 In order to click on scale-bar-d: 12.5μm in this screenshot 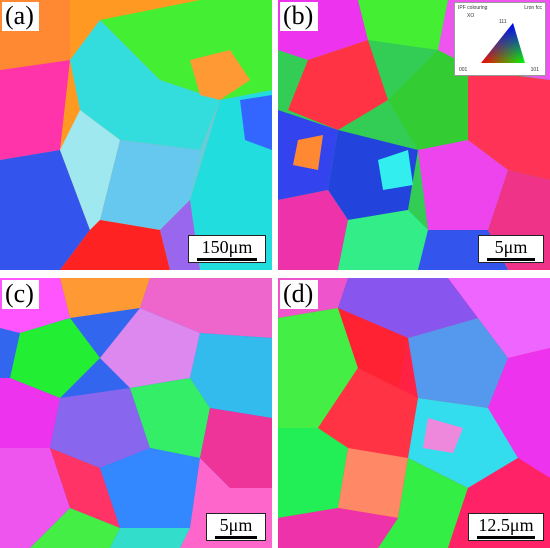, I will do `click(506, 527)`.